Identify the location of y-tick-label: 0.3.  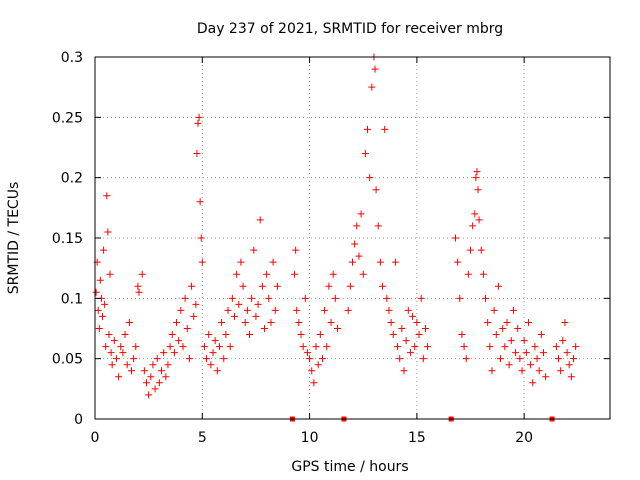
(72, 58).